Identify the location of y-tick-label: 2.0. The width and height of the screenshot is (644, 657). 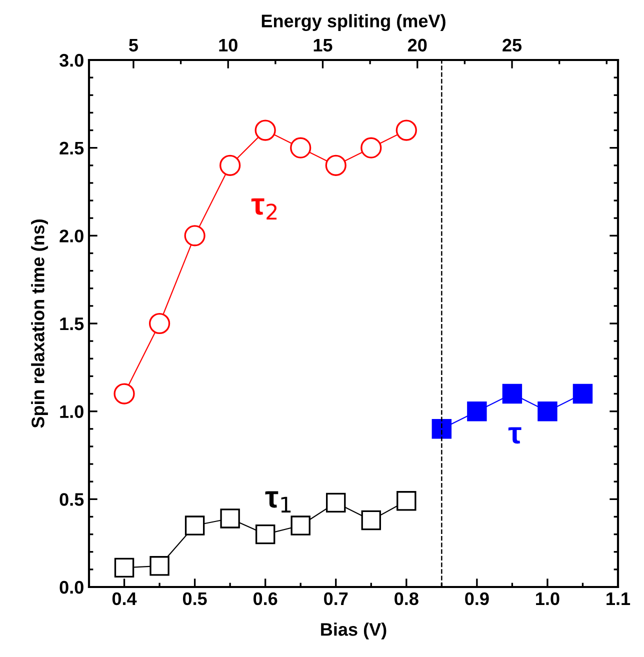
(72, 236).